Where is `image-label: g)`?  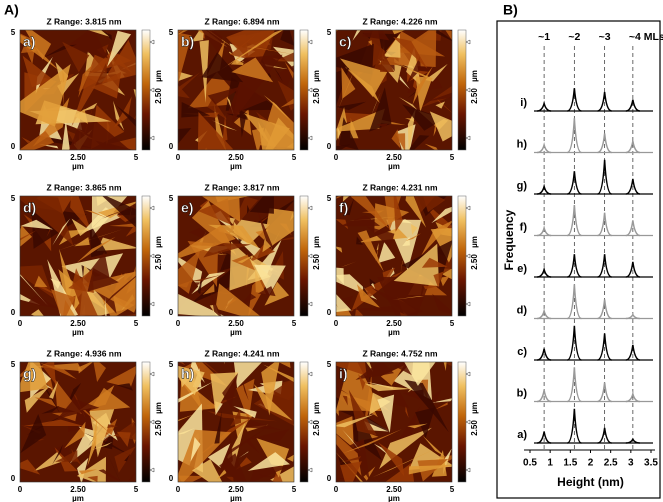 image-label: g) is located at coordinates (29, 374).